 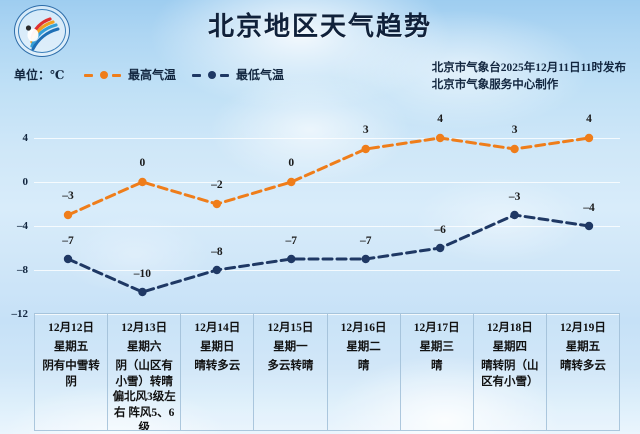 I want to click on data-point-label: –6, so click(x=440, y=230).